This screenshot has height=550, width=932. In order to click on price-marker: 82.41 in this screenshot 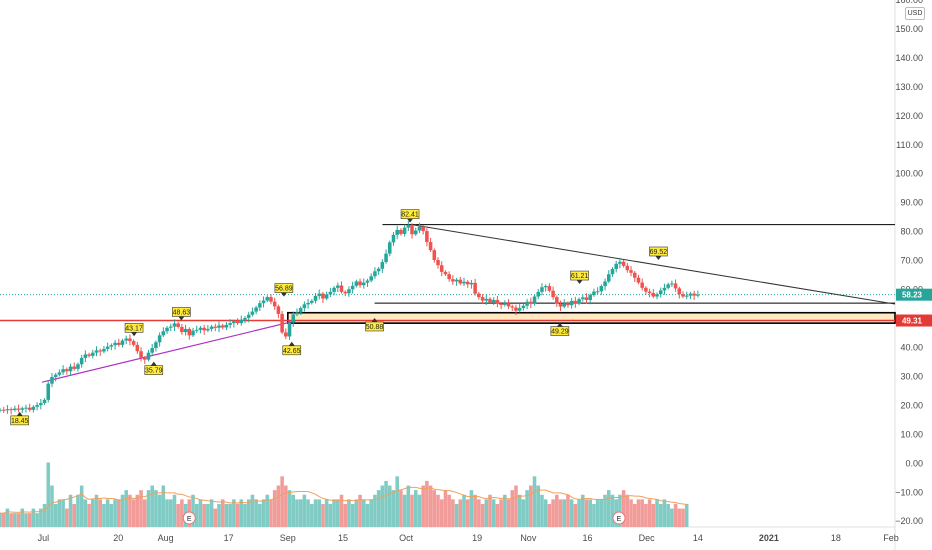, I will do `click(410, 216)`.